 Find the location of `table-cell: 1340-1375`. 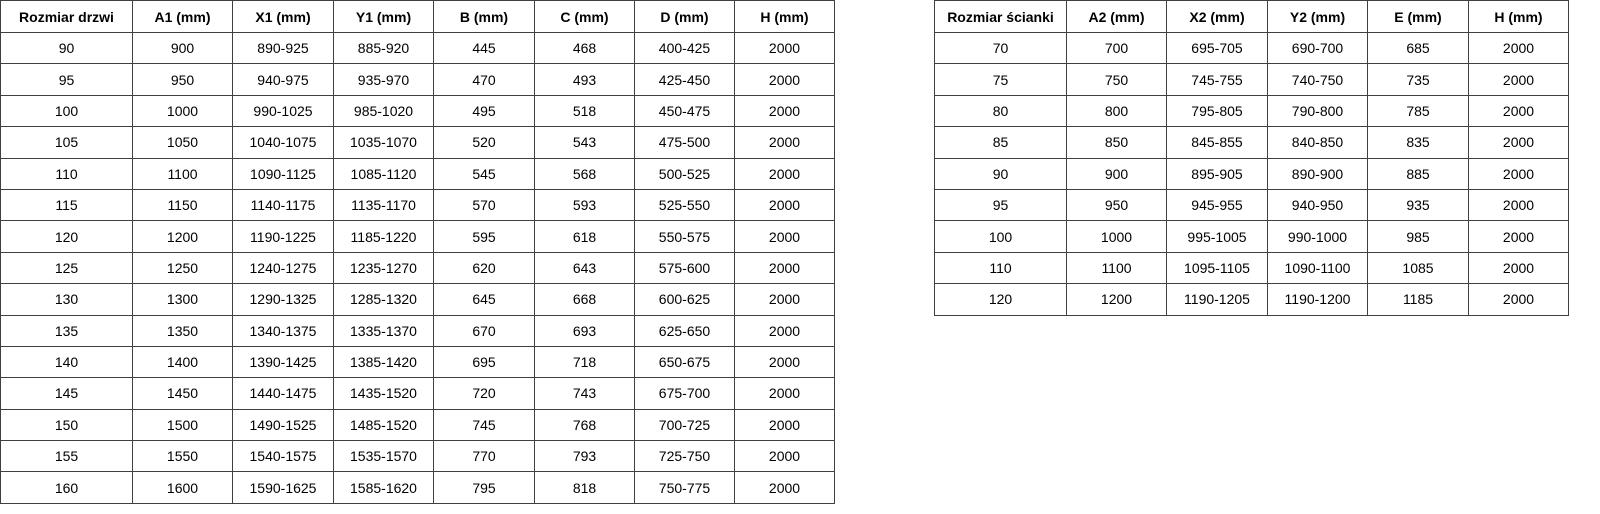

table-cell: 1340-1375 is located at coordinates (283, 330).